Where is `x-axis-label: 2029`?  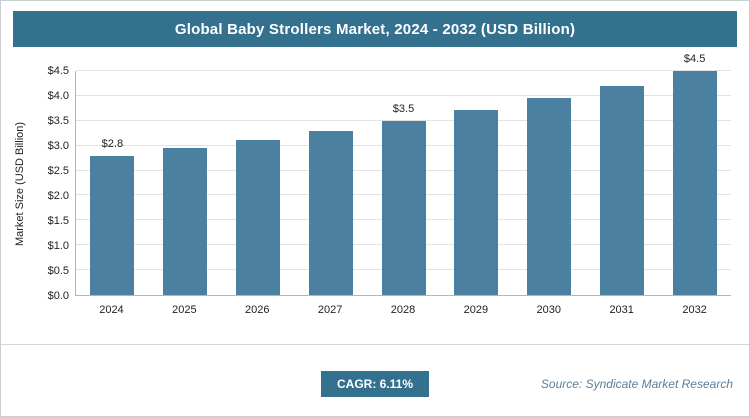 x-axis-label: 2029 is located at coordinates (476, 310).